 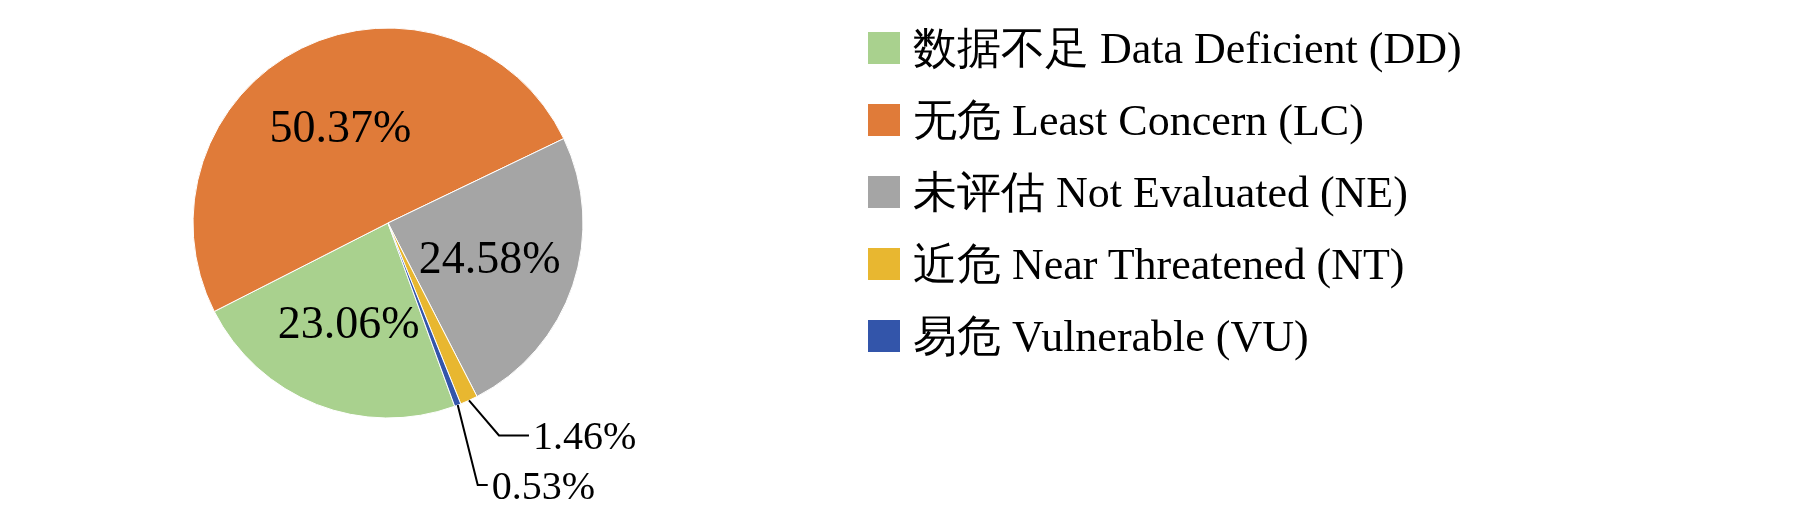 I want to click on data-label: 23.06%, so click(x=348, y=323).